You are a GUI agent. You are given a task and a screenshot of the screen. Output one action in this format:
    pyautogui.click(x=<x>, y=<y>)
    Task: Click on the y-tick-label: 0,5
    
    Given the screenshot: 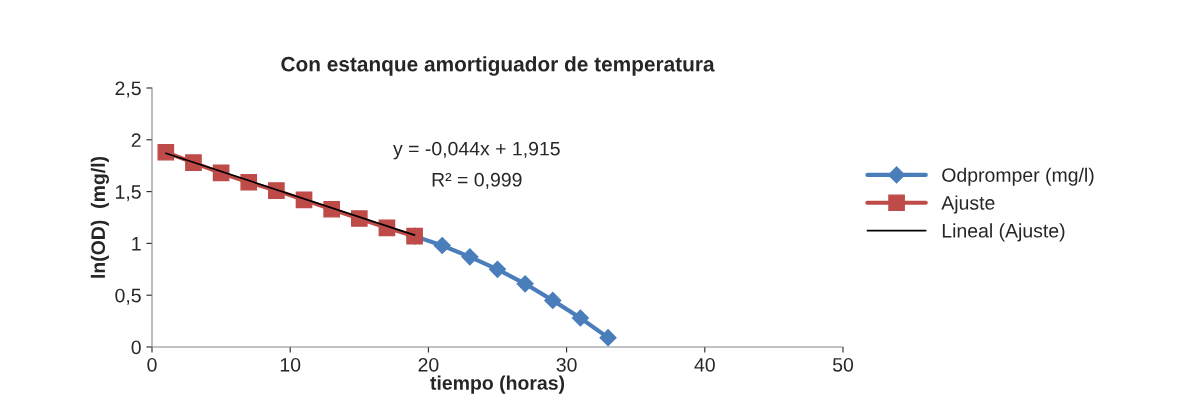 What is the action you would take?
    pyautogui.click(x=128, y=296)
    